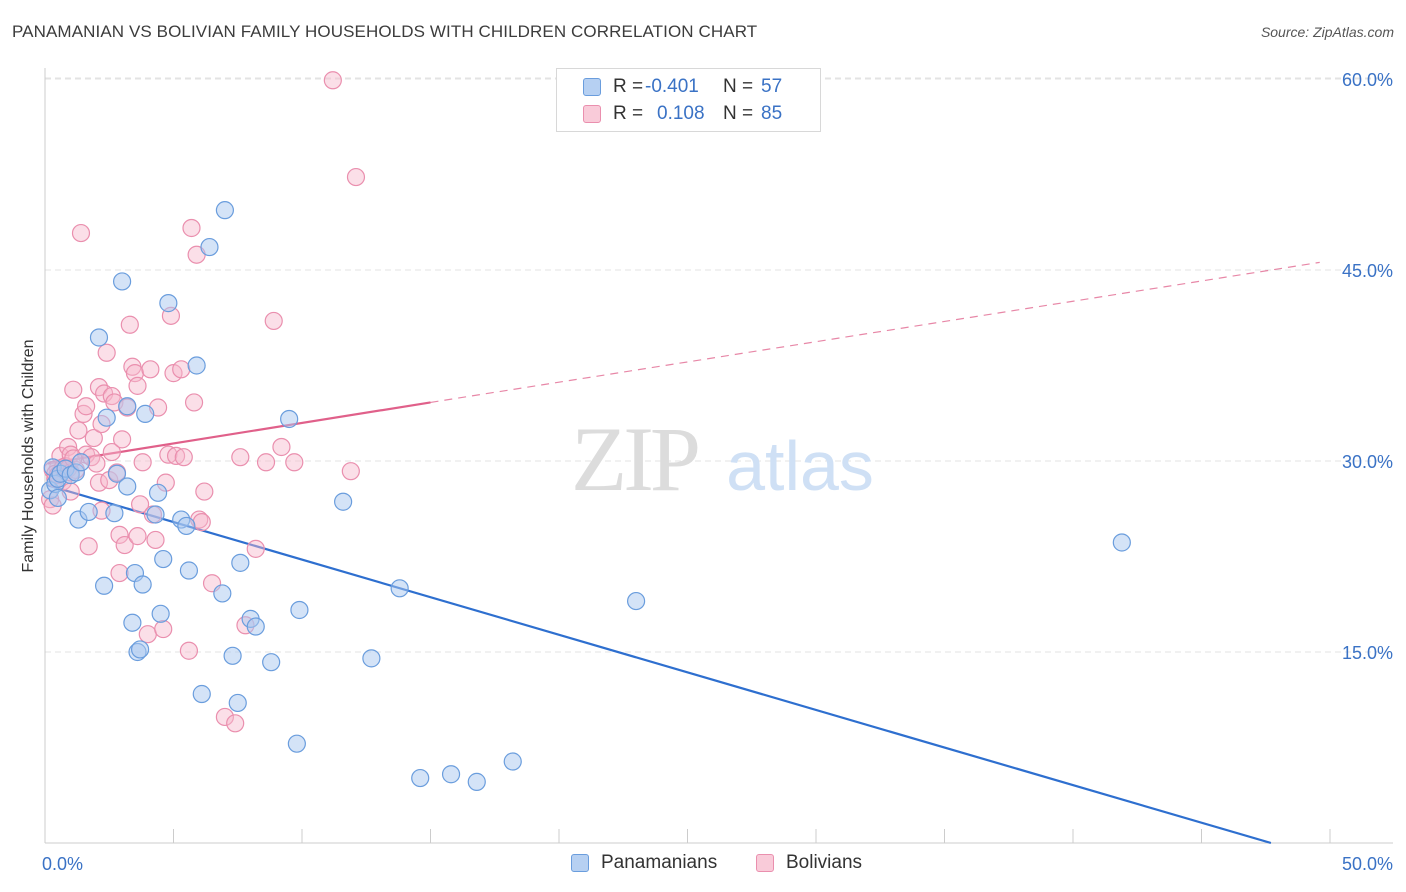  Describe the element at coordinates (62, 864) in the screenshot. I see `x-tick-label-min: 0.0%` at that location.